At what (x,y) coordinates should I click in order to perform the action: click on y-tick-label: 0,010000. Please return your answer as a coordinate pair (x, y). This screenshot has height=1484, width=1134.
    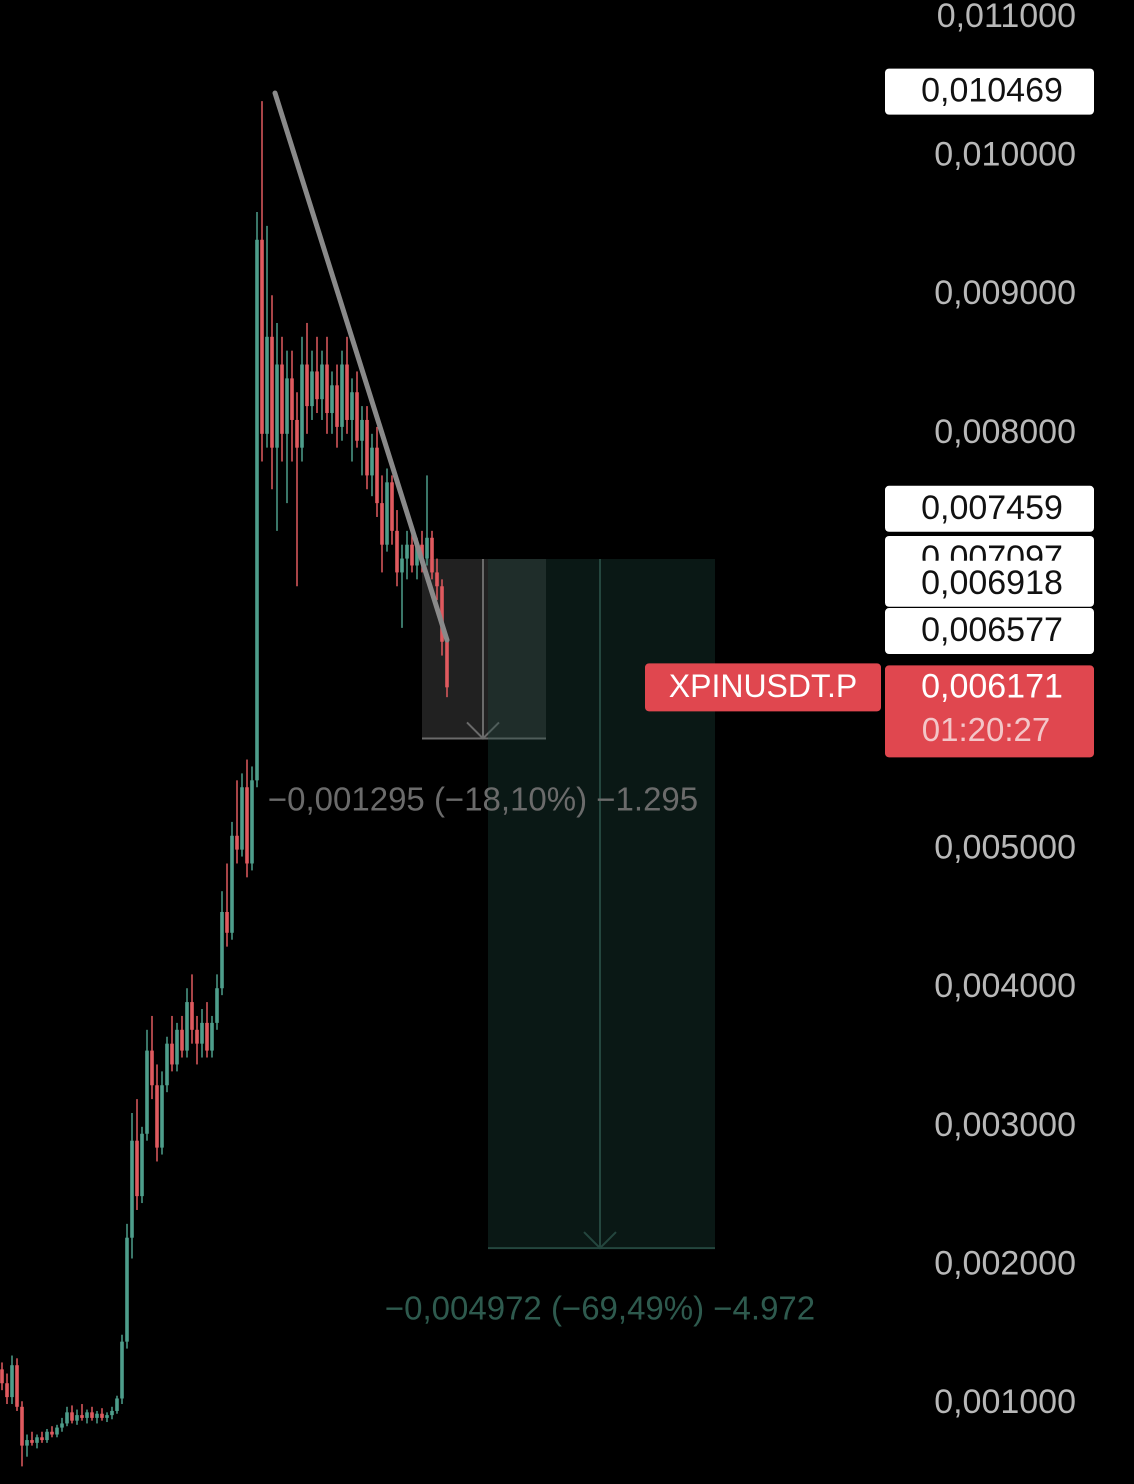
    Looking at the image, I should click on (1005, 155).